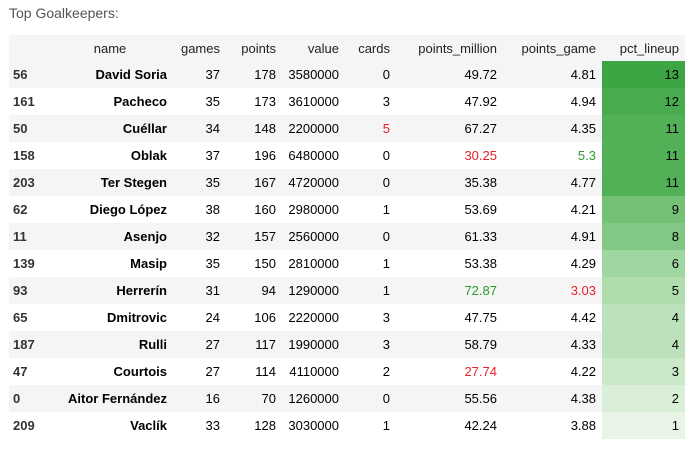 The width and height of the screenshot is (694, 449). I want to click on name-cell: Asenjo, so click(111, 236).